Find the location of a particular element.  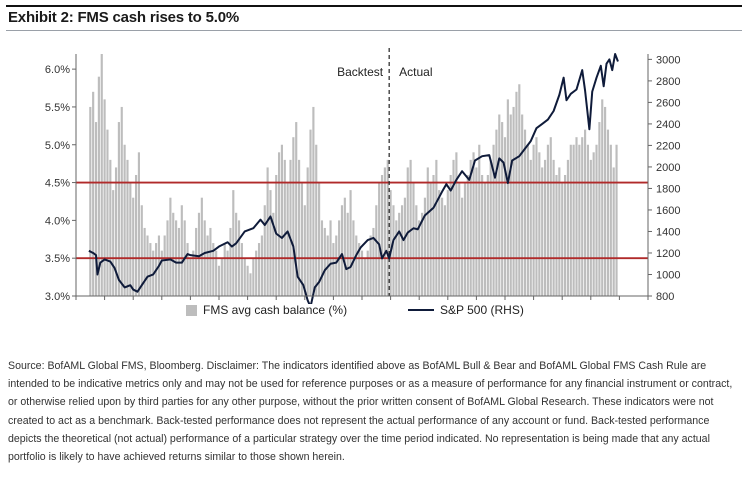

y-left-tick-label: 5.5% is located at coordinates (57, 108).